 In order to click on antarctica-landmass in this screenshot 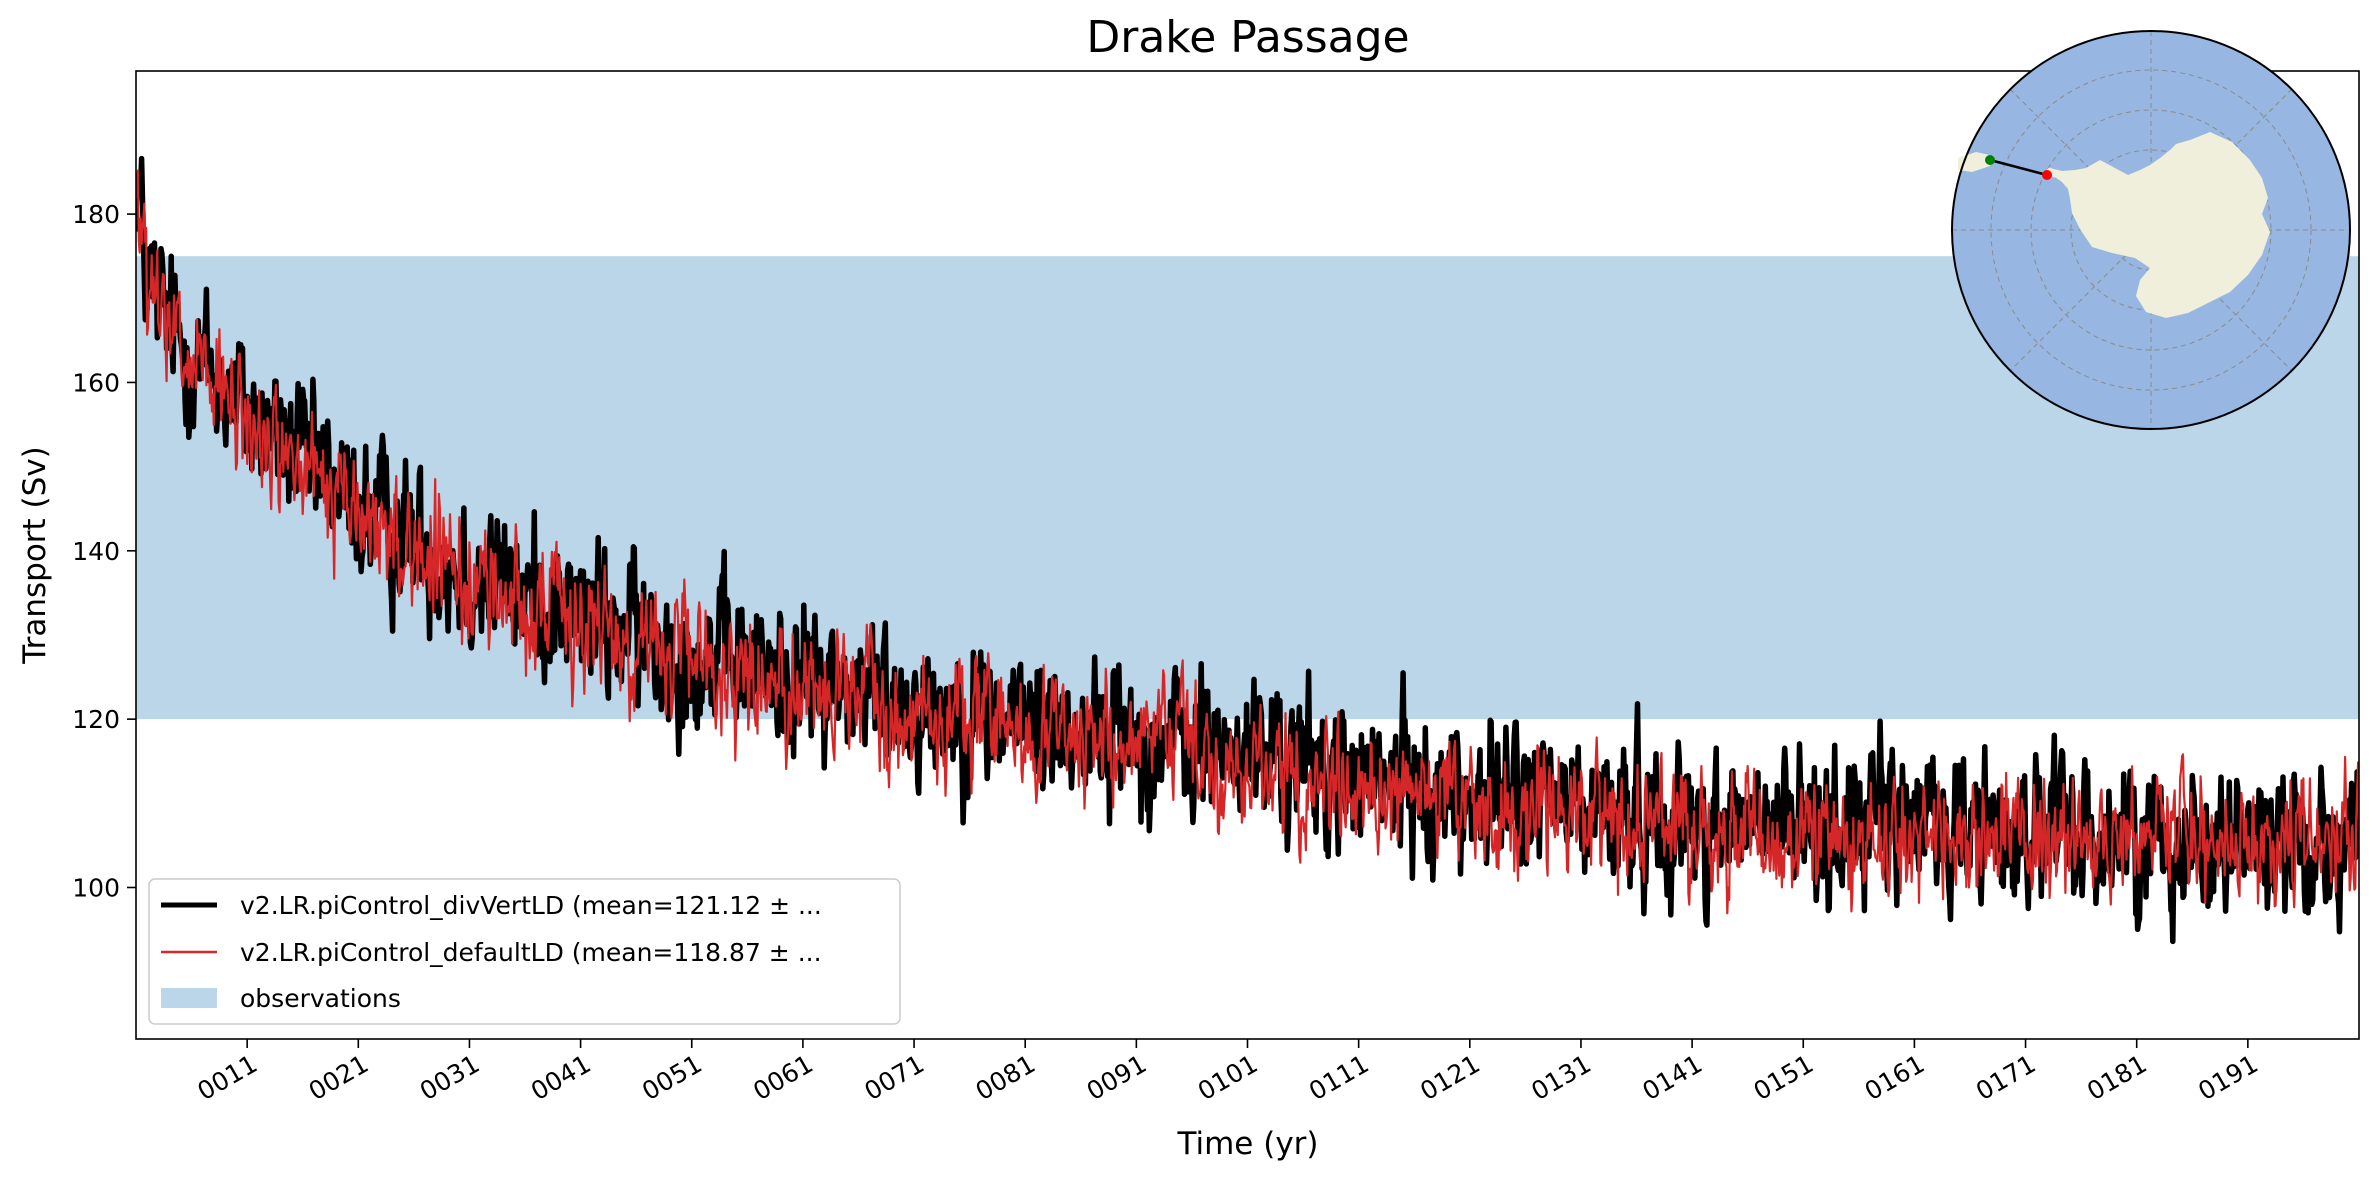, I will do `click(2158, 225)`.